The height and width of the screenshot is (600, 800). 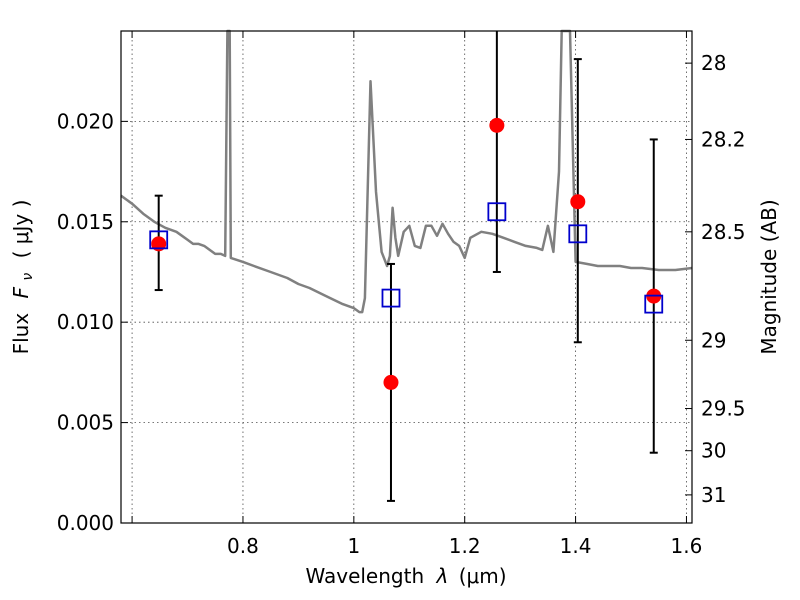 I want to click on x-axis-title: Wavelength λ (μm), so click(x=405, y=576).